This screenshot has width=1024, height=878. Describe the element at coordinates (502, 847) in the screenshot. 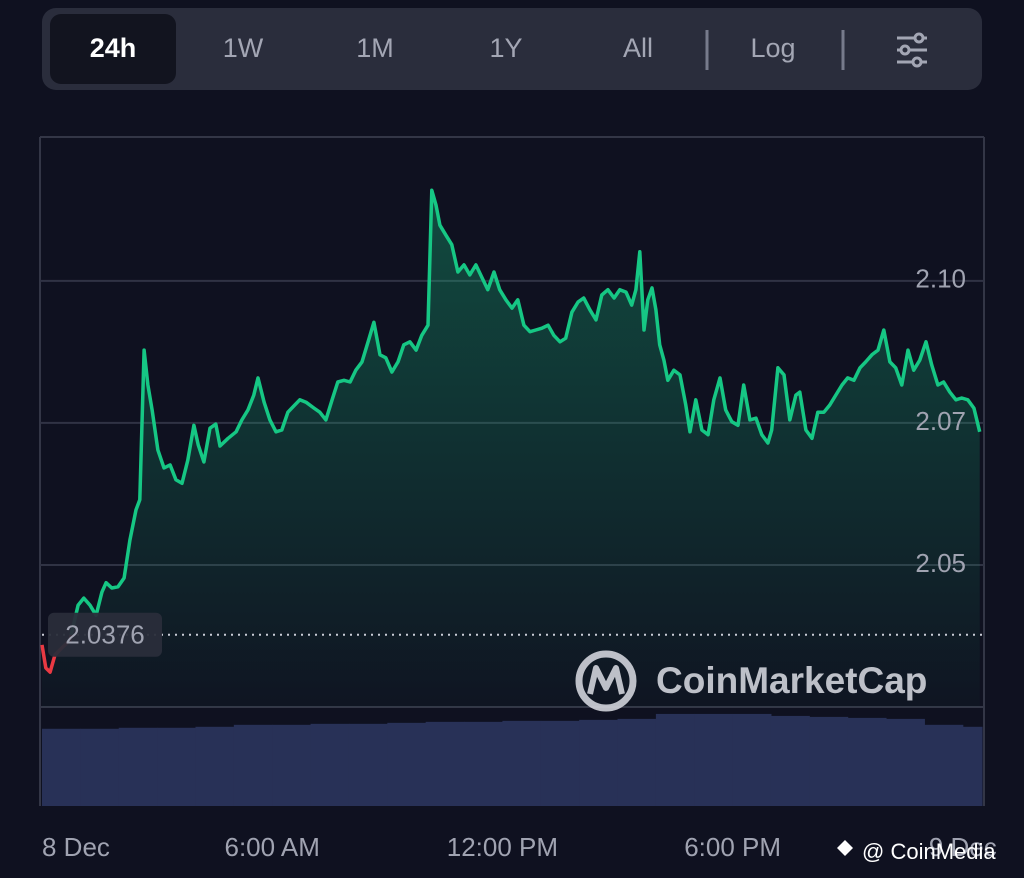

I see `x-tick-label: 12:00 PM` at that location.